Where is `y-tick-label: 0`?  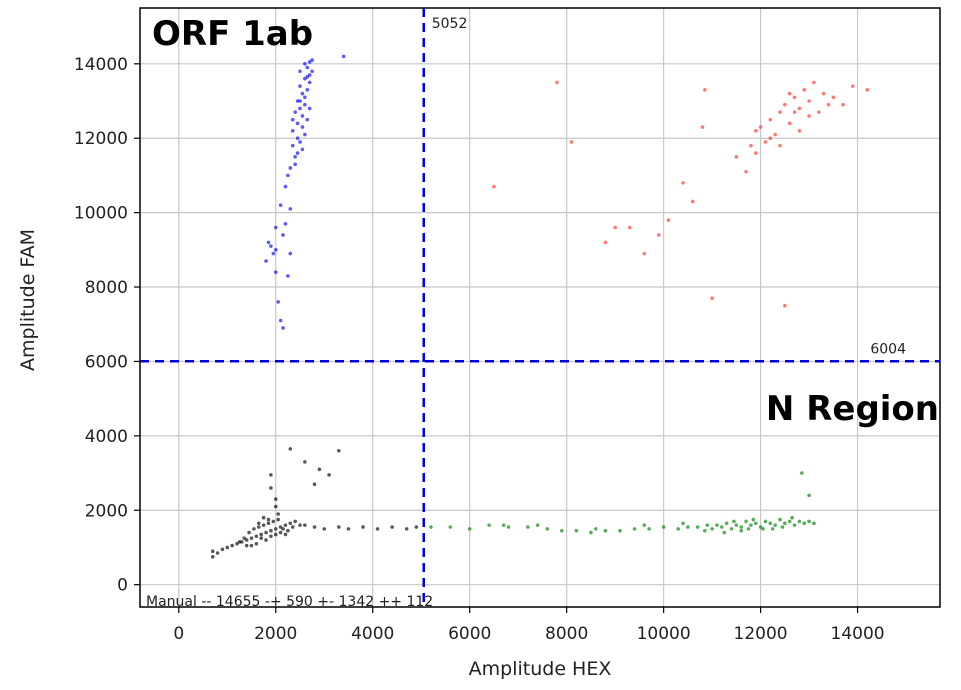
y-tick-label: 0 is located at coordinates (122, 586).